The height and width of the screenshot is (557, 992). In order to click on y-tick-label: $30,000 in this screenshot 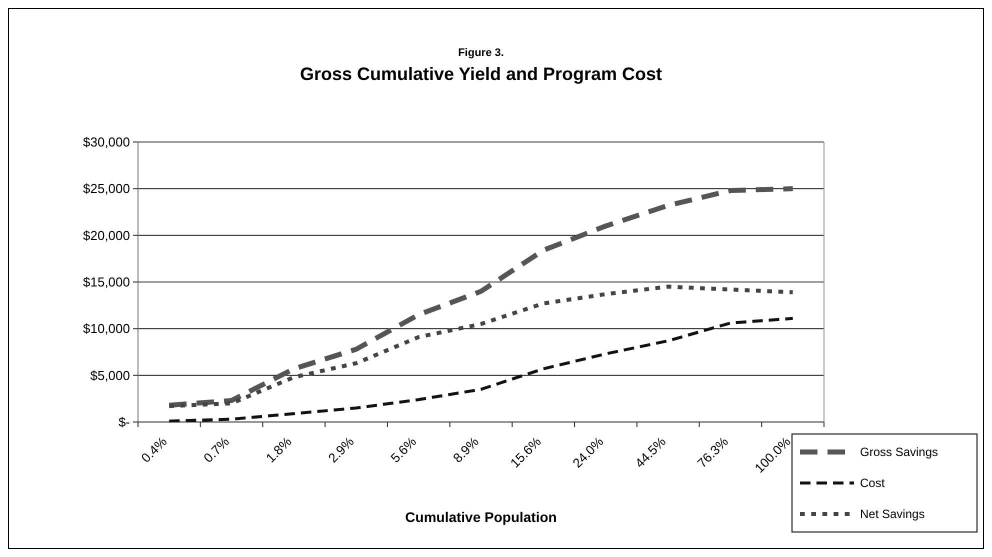, I will do `click(106, 142)`.